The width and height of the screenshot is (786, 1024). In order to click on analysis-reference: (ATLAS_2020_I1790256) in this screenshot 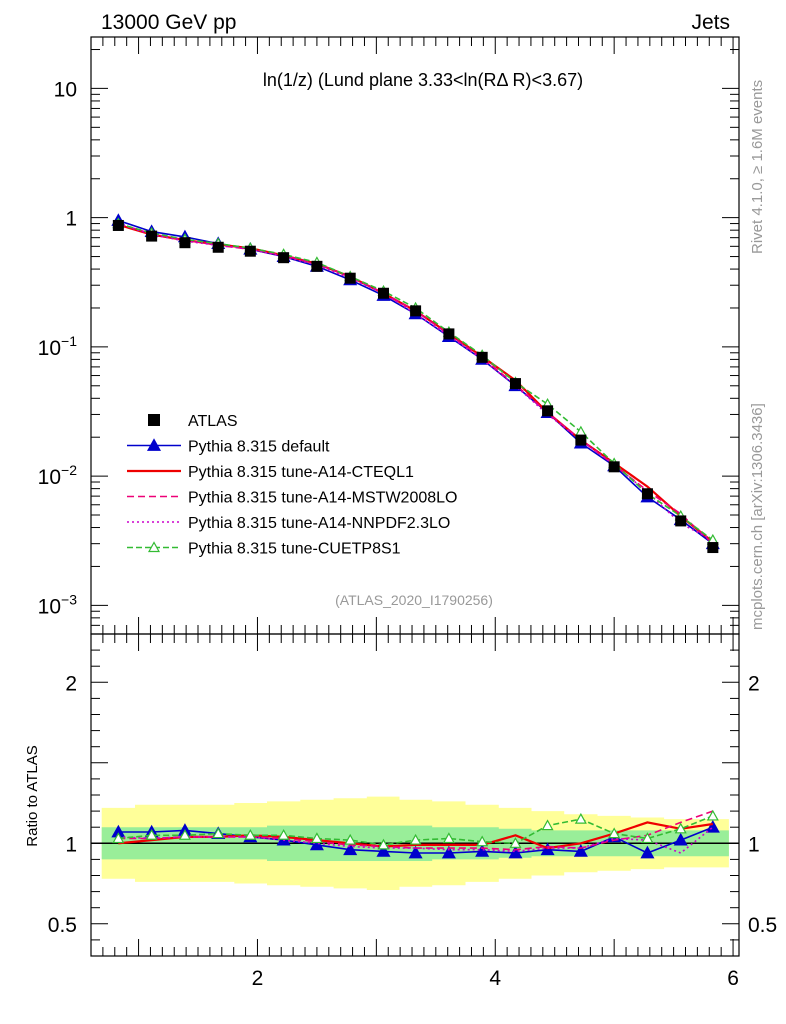, I will do `click(414, 600)`.